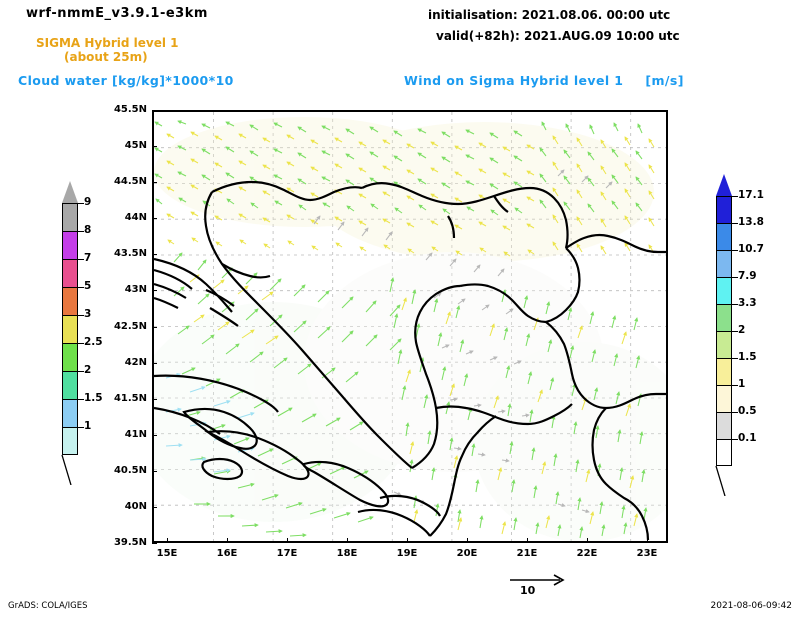 Image resolution: width=800 pixels, height=618 pixels. What do you see at coordinates (664, 80) in the screenshot?
I see `right-variable-unit: [m/s]` at bounding box center [664, 80].